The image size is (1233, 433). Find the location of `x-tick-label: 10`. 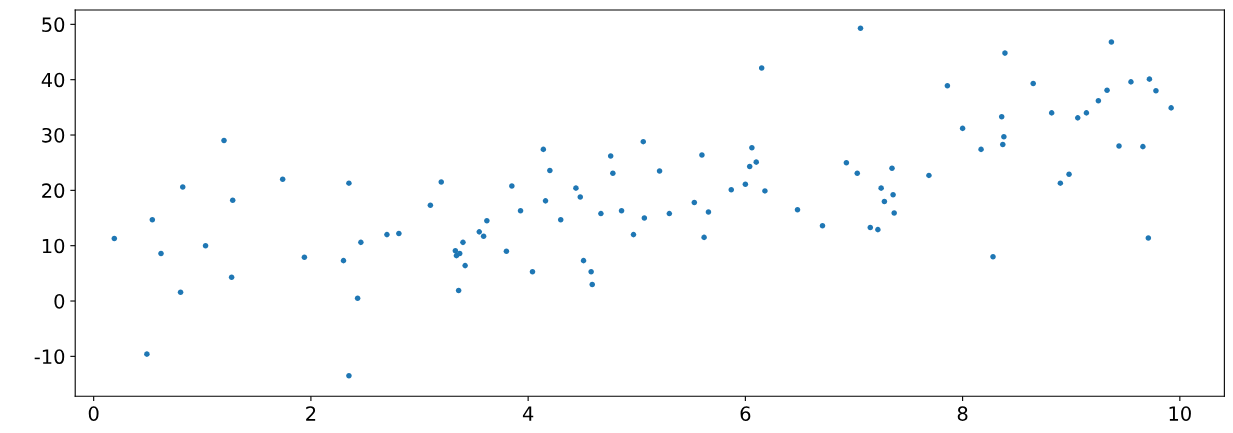

x-tick-label: 10 is located at coordinates (1180, 413).